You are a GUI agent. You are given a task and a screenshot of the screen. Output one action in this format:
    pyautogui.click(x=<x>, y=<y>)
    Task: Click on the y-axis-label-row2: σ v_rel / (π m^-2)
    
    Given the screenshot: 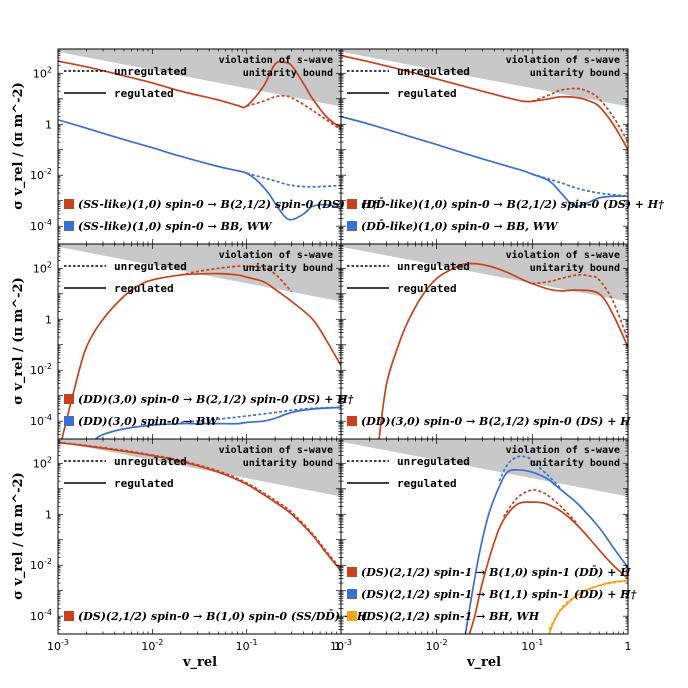 What is the action you would take?
    pyautogui.click(x=18, y=340)
    